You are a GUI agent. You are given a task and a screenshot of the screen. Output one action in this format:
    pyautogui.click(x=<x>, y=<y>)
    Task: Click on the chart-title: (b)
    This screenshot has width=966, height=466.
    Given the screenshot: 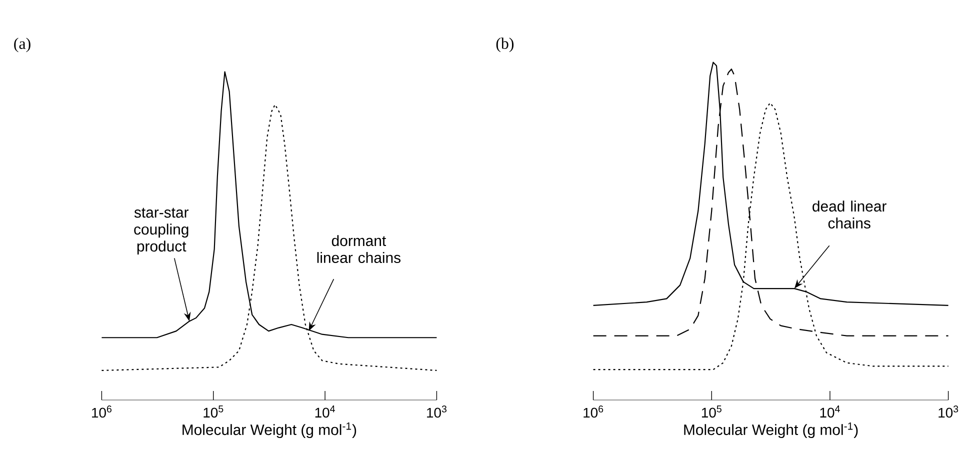 What is the action you would take?
    pyautogui.click(x=505, y=45)
    